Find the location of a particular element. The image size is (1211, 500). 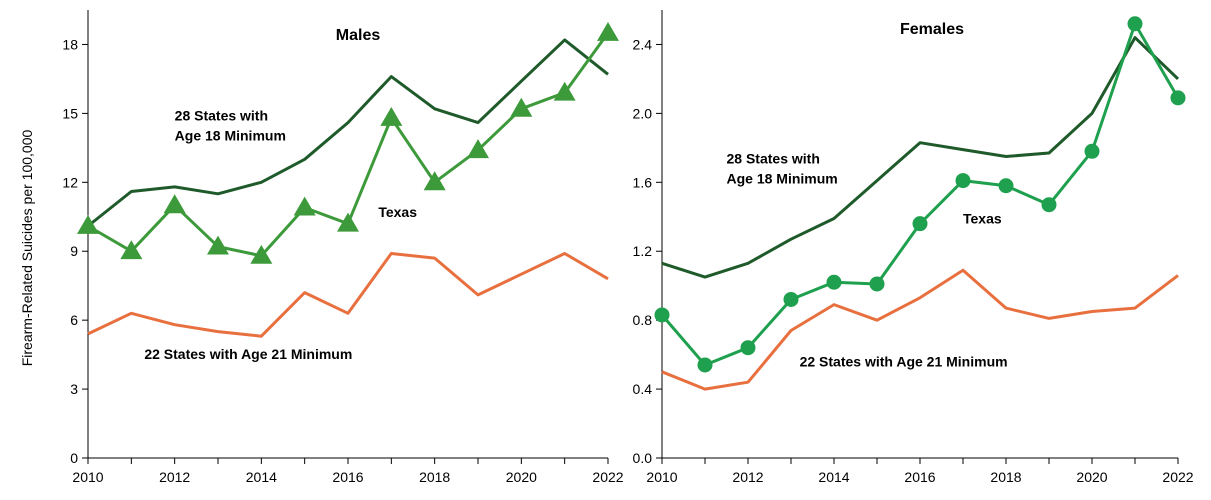

y-axis-label: Firearm-Related Suicides per 100,000 is located at coordinates (27, 248).